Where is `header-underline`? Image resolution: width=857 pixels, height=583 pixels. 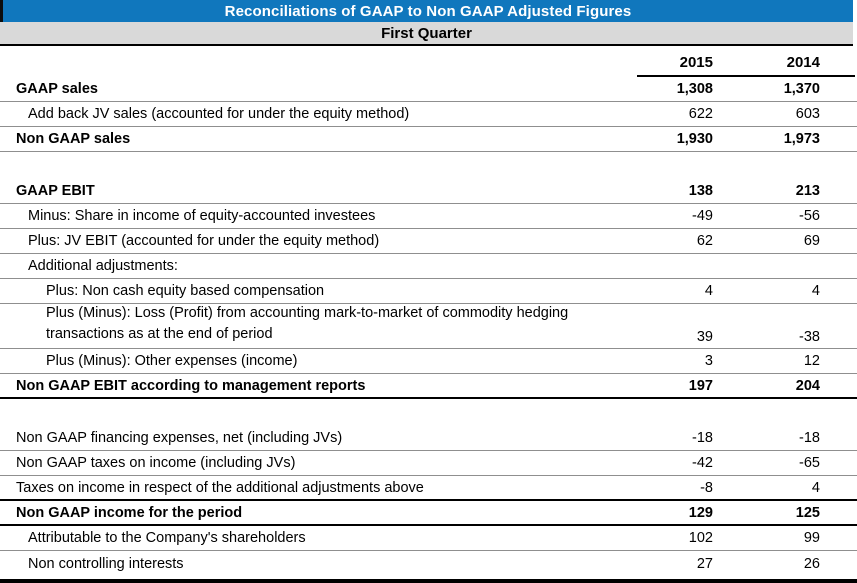 header-underline is located at coordinates (746, 76).